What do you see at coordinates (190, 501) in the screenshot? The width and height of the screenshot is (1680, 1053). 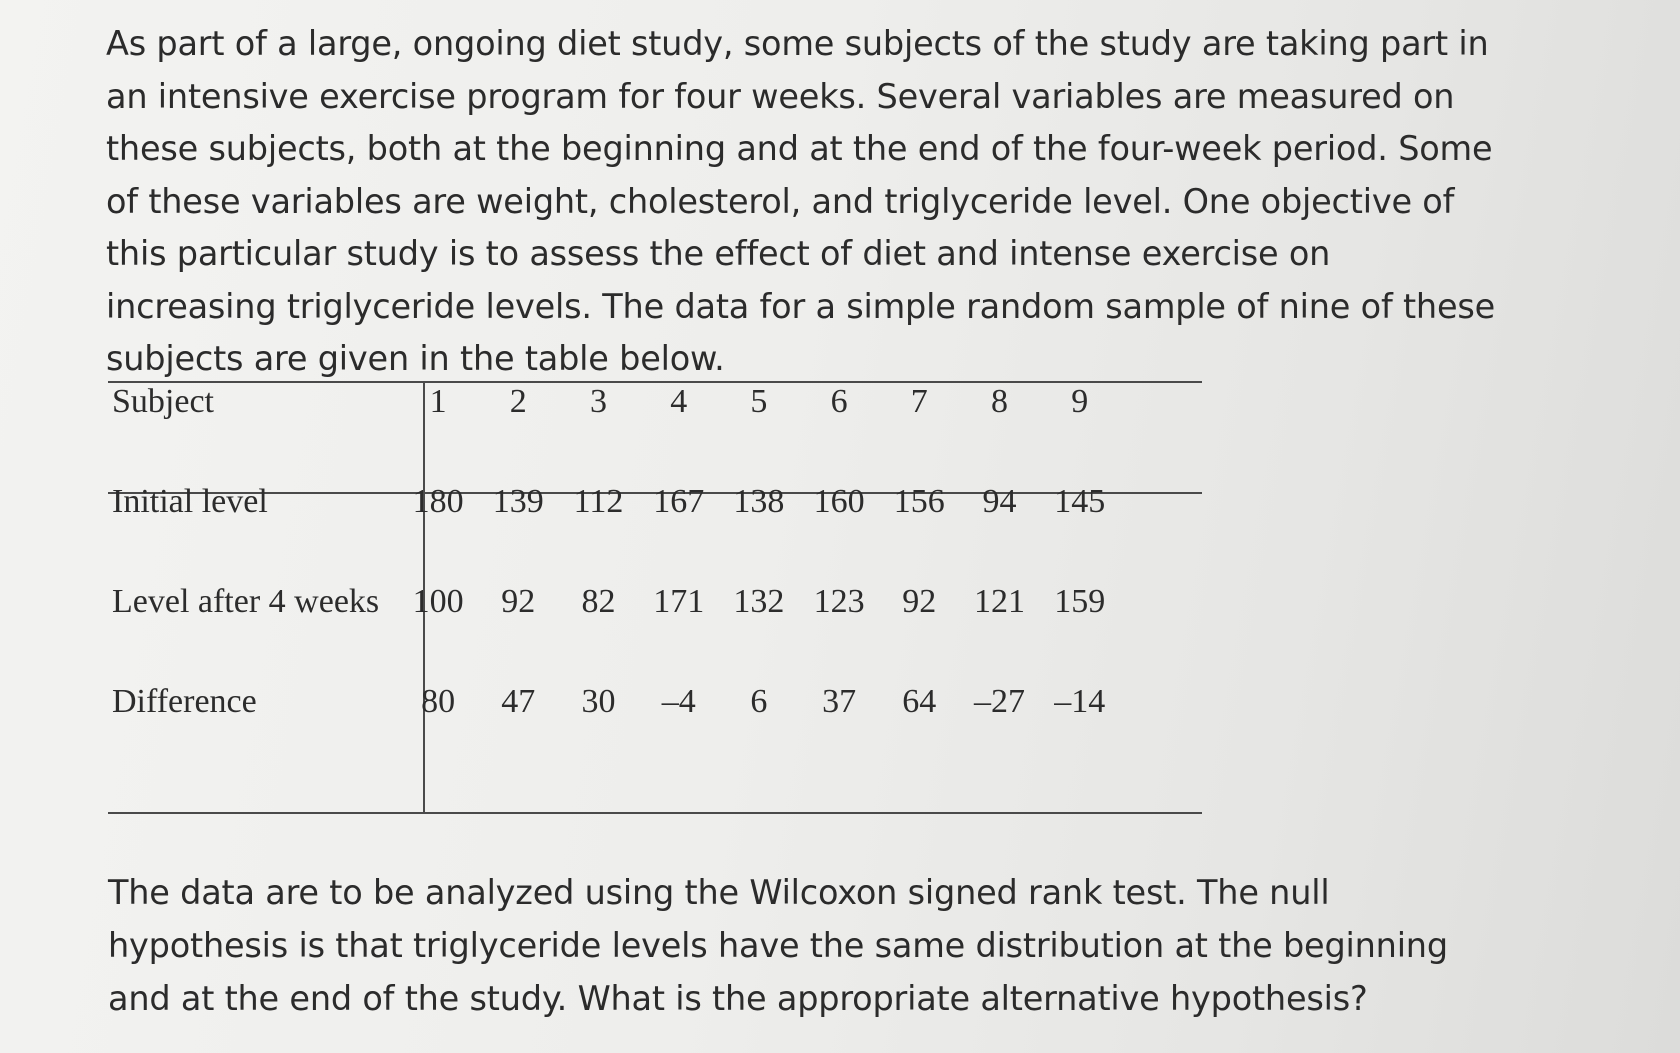 I see `initial-level-row-label: Initial level` at bounding box center [190, 501].